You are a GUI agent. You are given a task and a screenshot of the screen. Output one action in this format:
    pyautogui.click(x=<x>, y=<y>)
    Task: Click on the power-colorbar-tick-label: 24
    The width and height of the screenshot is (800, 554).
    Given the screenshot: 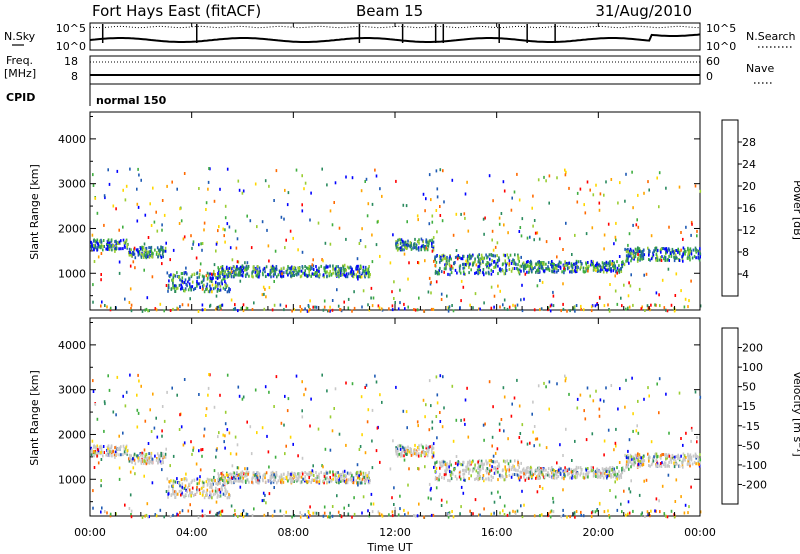 What is the action you would take?
    pyautogui.click(x=749, y=164)
    